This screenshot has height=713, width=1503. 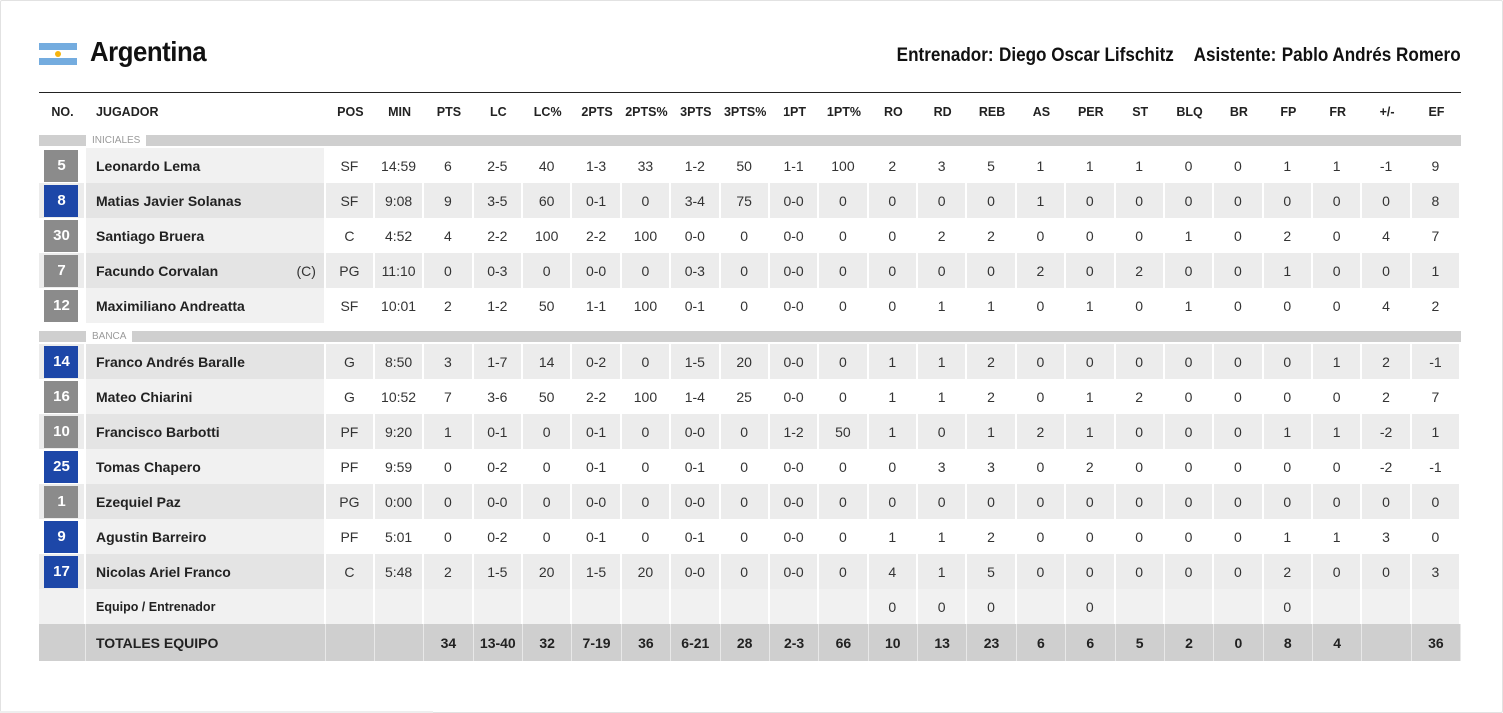 I want to click on player-name-cell: Ezequiel Paz, so click(x=205, y=501).